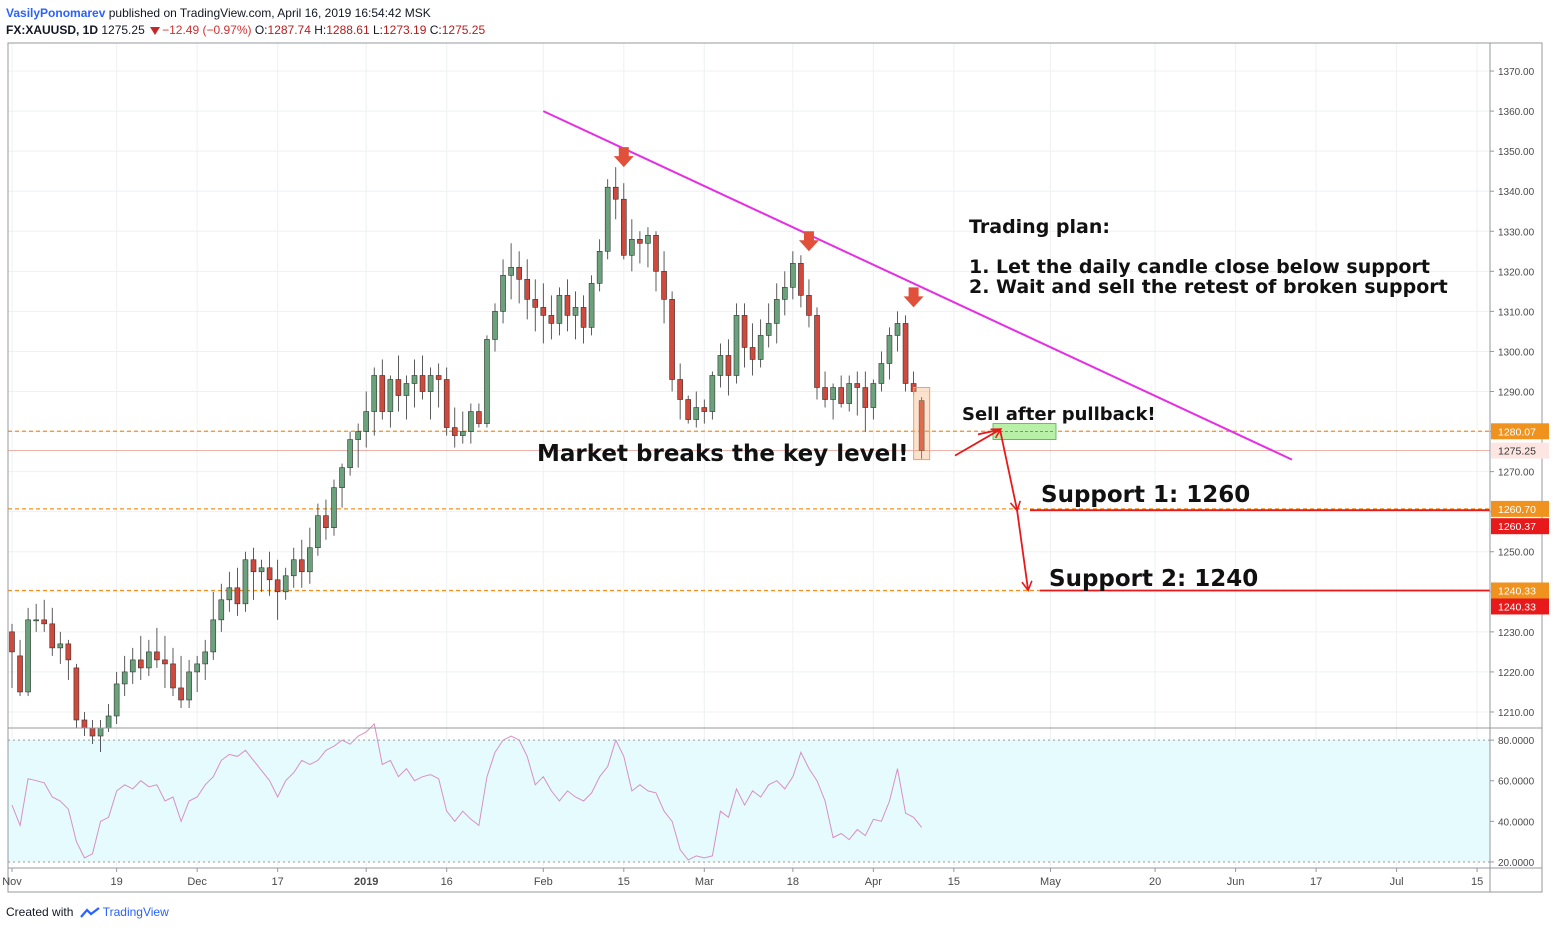 Image resolution: width=1555 pixels, height=930 pixels. Describe the element at coordinates (749, 801) in the screenshot. I see `rsi-band-fill` at that location.